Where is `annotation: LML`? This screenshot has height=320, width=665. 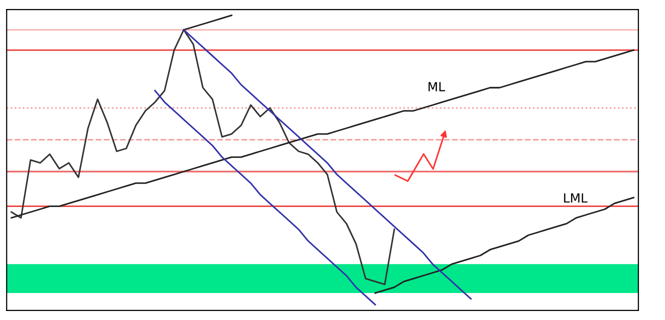
annotation: LML is located at coordinates (576, 198).